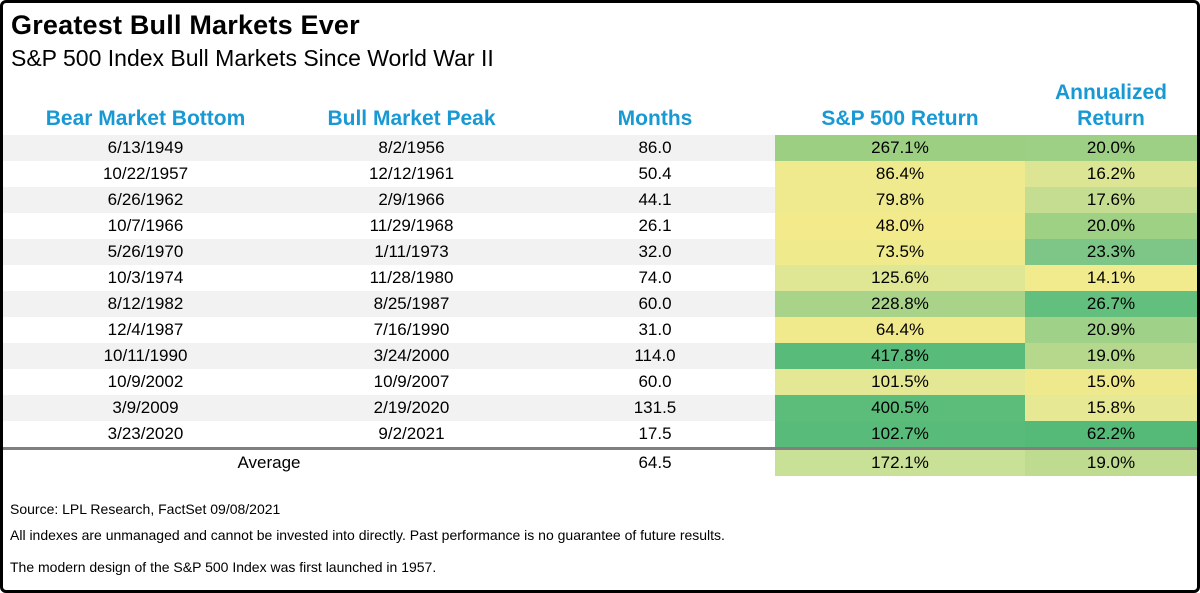 The height and width of the screenshot is (593, 1200). Describe the element at coordinates (411, 356) in the screenshot. I see `bull-market-peak-cell: 3/24/2000` at that location.